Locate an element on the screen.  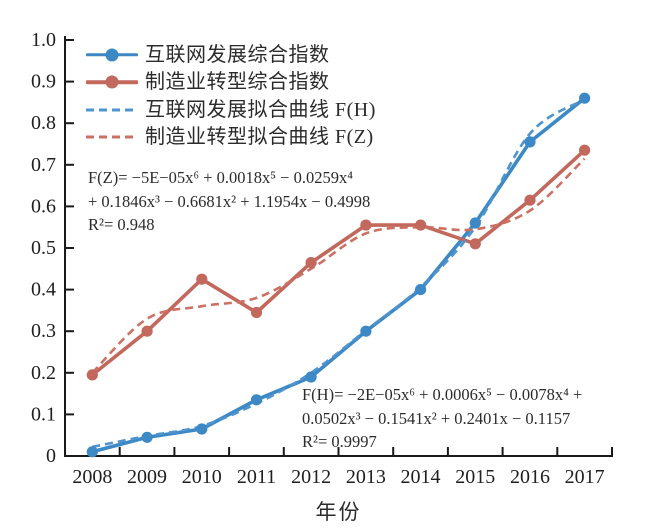
y-tick-label: 0.3 is located at coordinates (43, 331).